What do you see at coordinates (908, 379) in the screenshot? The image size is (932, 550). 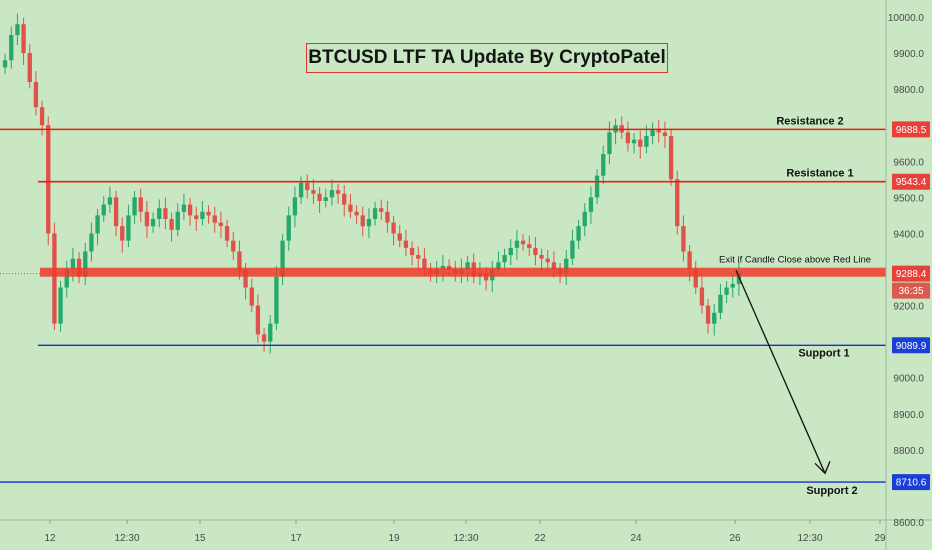 I see `price-tick-label: 9000.0` at bounding box center [908, 379].